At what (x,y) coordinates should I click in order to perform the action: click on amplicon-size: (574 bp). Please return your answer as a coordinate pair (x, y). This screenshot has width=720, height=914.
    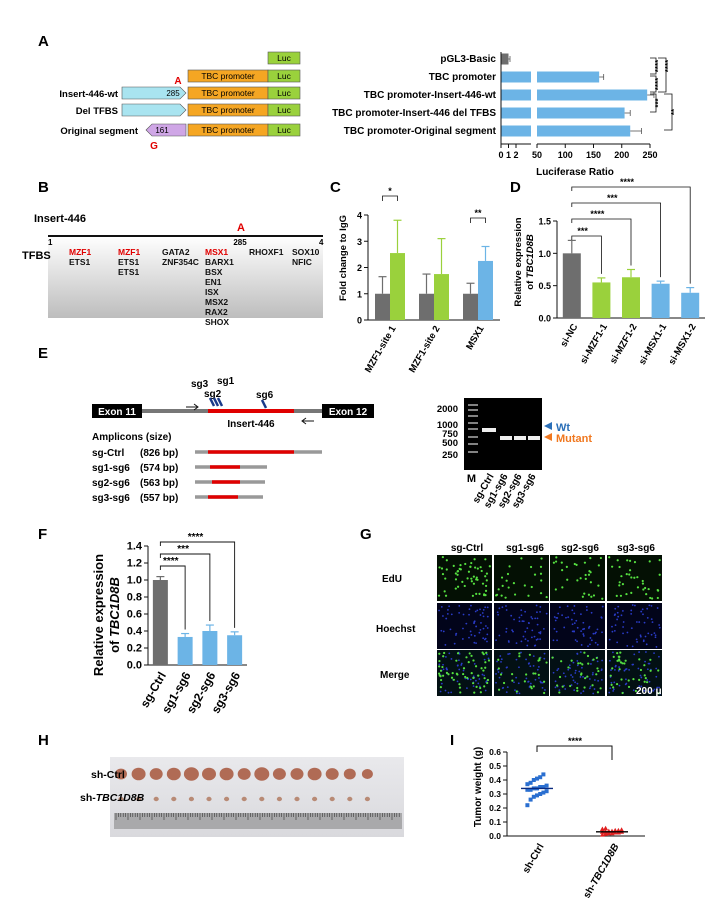
    Looking at the image, I should click on (159, 468).